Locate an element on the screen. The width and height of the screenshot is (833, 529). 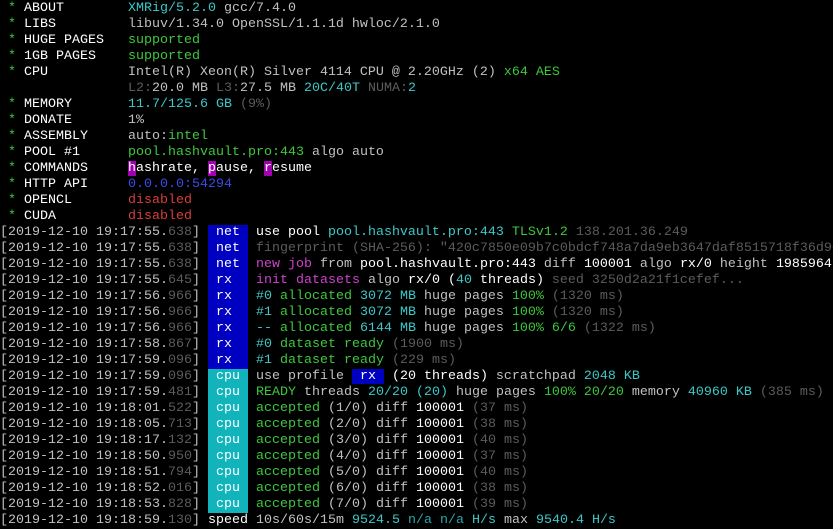
log-message-part: (1900 ms) is located at coordinates (423, 344).